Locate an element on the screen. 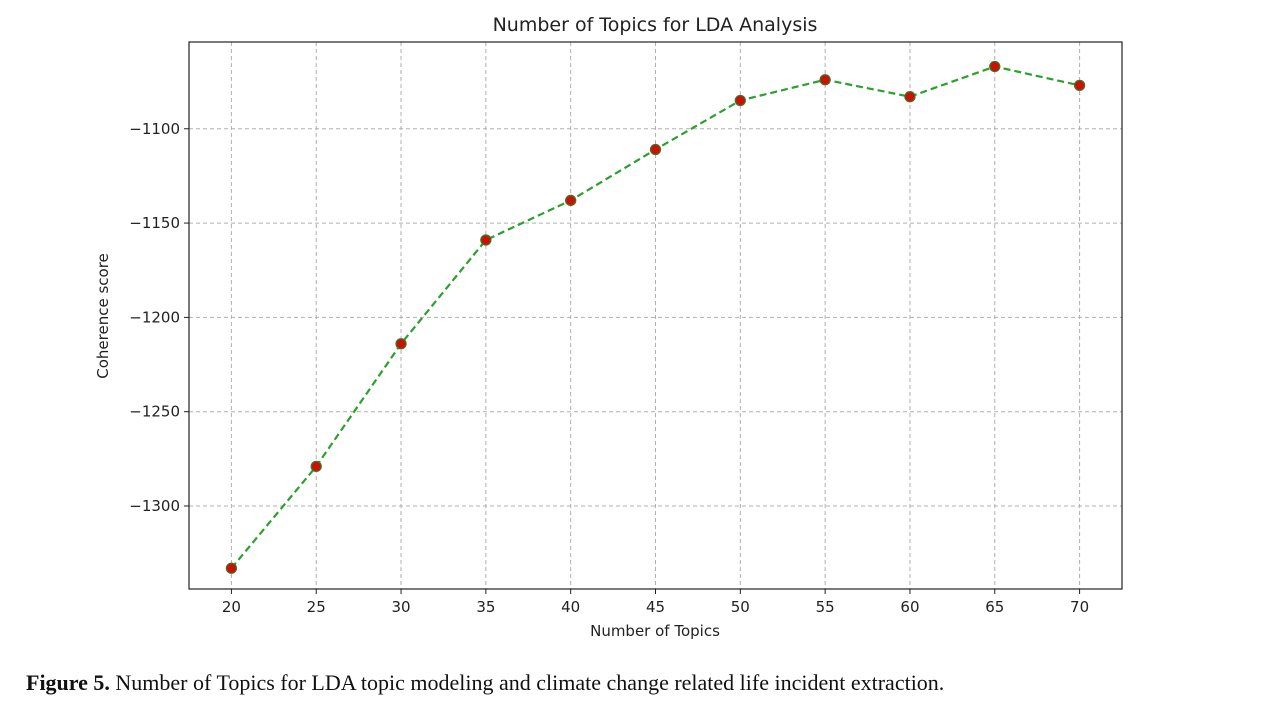  figure-caption-label: Figure 5. is located at coordinates (68, 682).